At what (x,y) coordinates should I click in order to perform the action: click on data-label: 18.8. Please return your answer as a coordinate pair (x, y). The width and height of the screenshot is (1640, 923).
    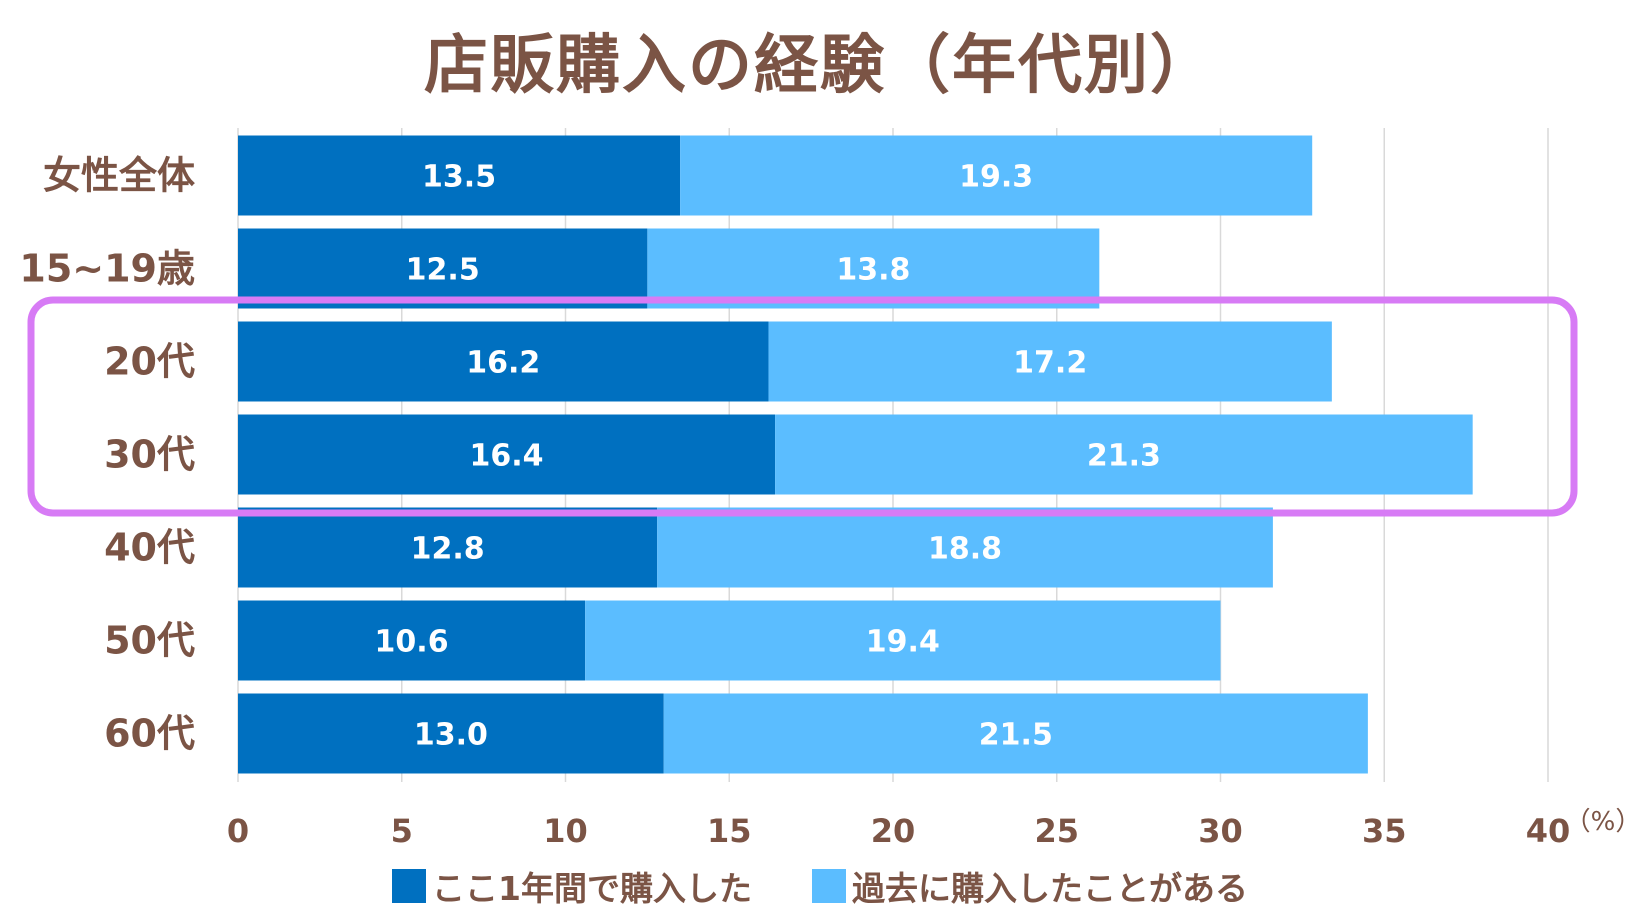
    Looking at the image, I should click on (965, 549).